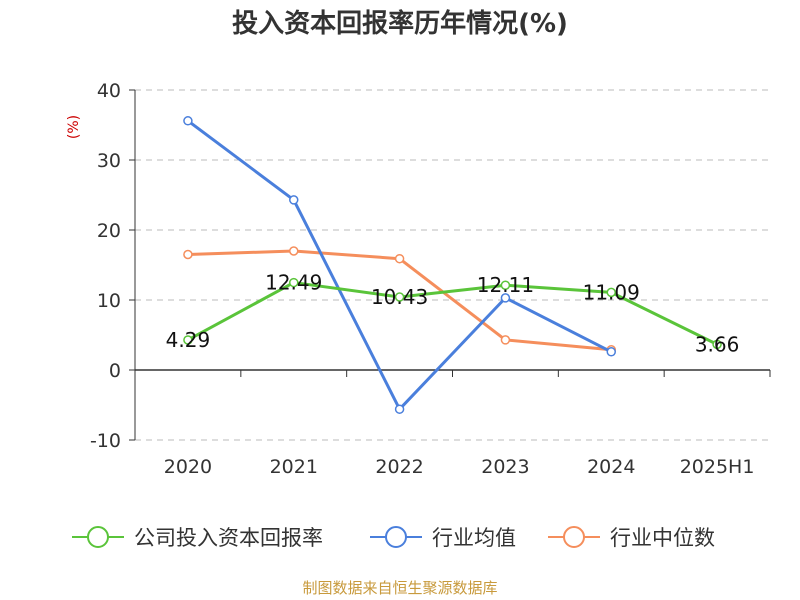 This screenshot has width=800, height=600. Describe the element at coordinates (109, 91) in the screenshot. I see `y-tick-label: 40` at that location.